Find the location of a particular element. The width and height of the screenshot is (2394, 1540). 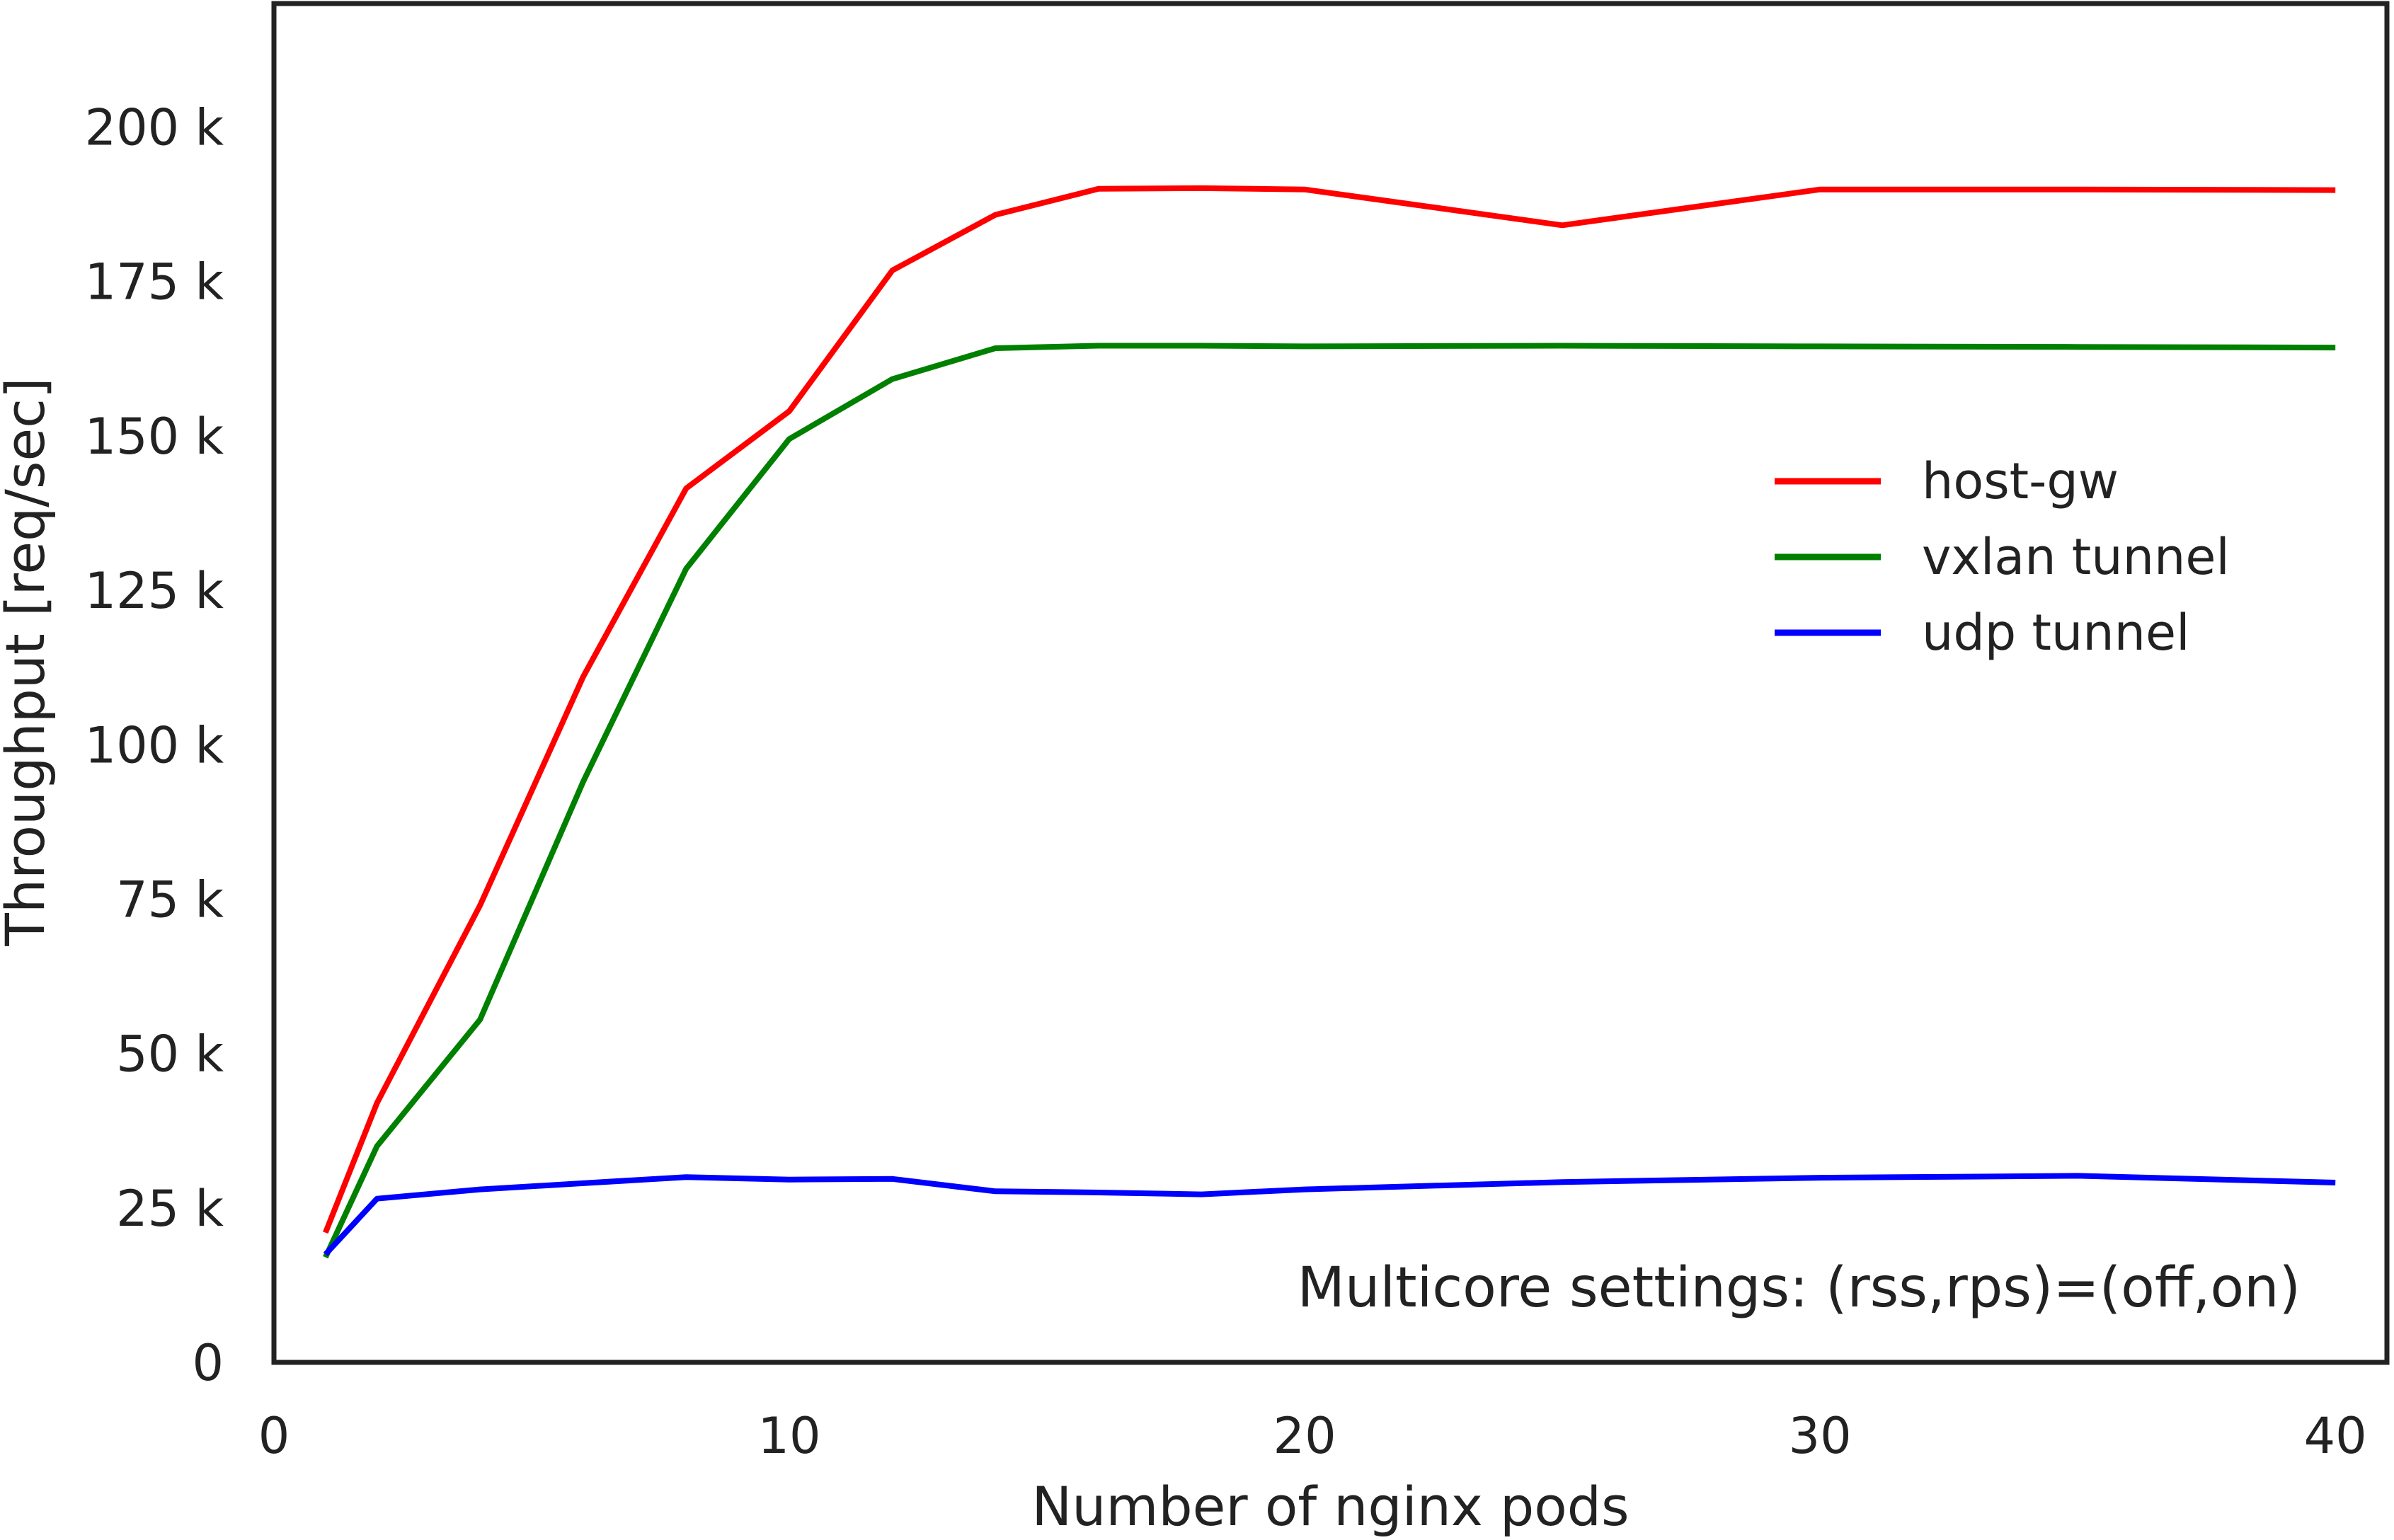

legend: host-gw vxlan tunnel udp tunnel is located at coordinates (2002, 557).